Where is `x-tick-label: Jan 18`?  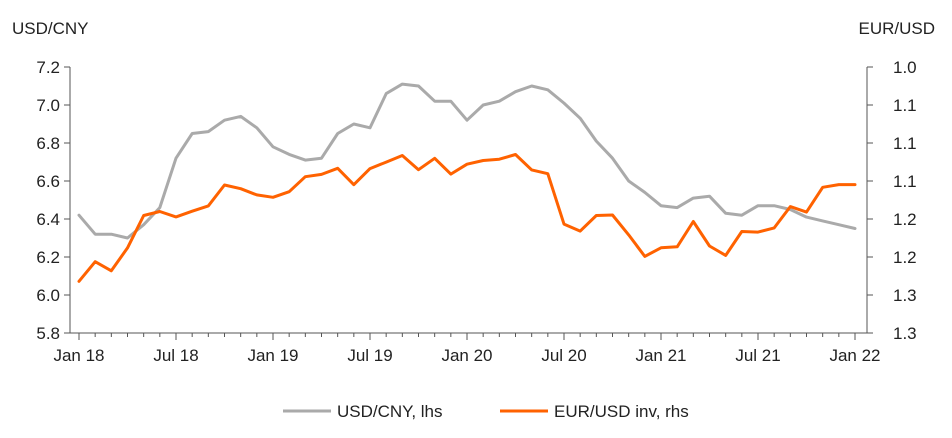 x-tick-label: Jan 18 is located at coordinates (78, 355).